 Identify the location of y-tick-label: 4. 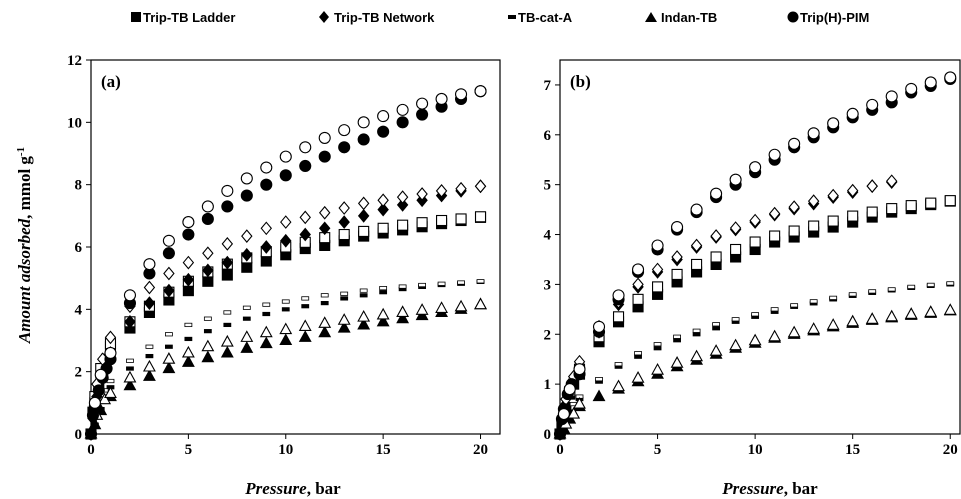
(548, 236).